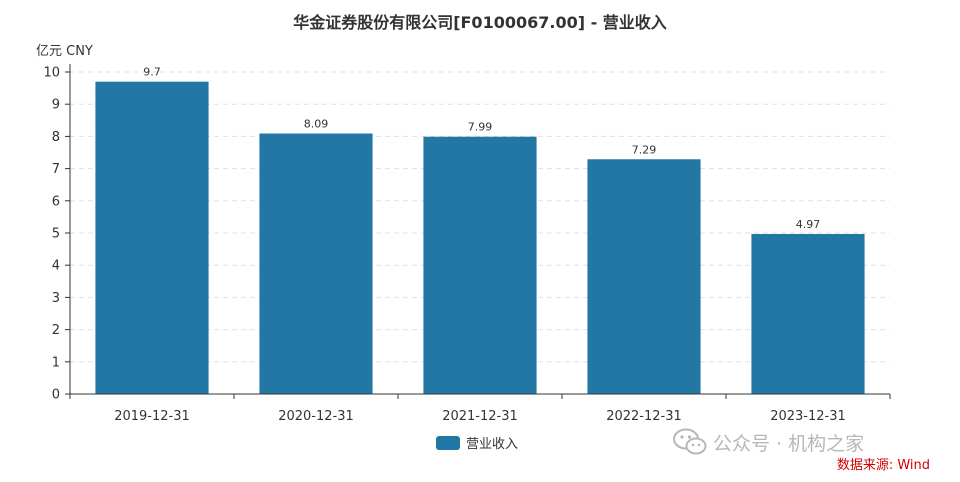  What do you see at coordinates (56, 266) in the screenshot?
I see `y-tick-label: 4` at bounding box center [56, 266].